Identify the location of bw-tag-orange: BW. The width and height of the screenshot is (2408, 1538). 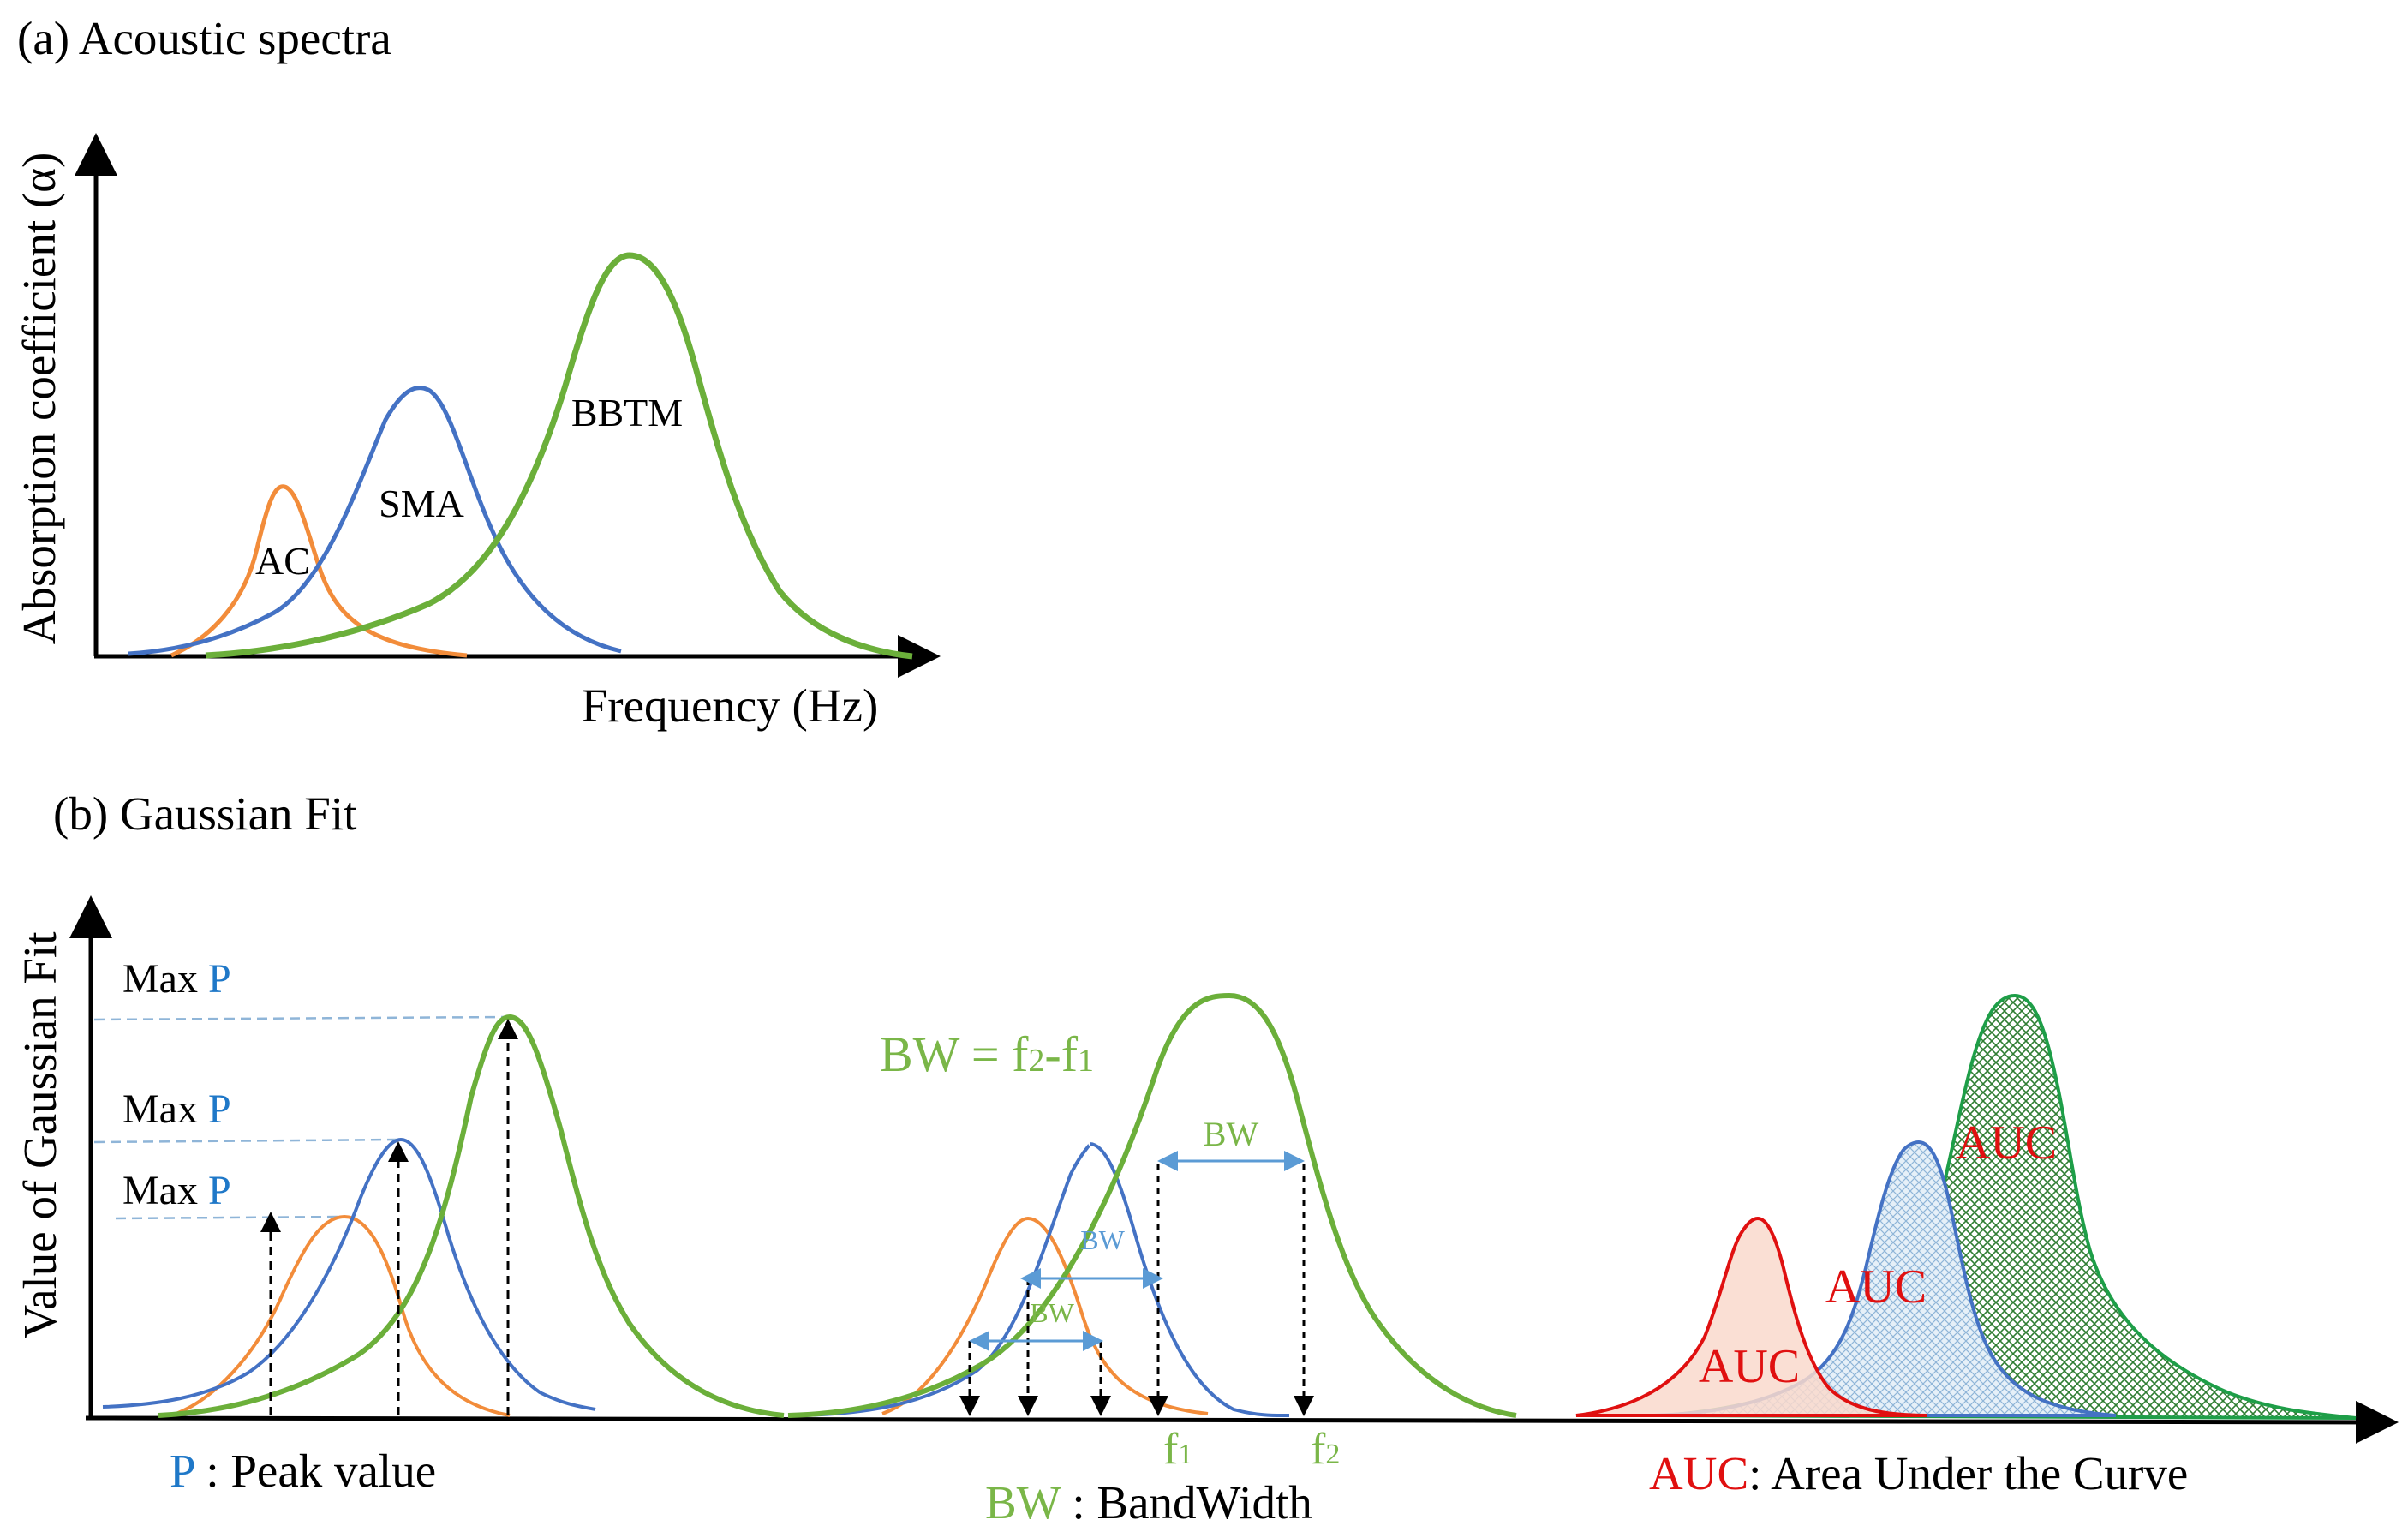
(1052, 1313).